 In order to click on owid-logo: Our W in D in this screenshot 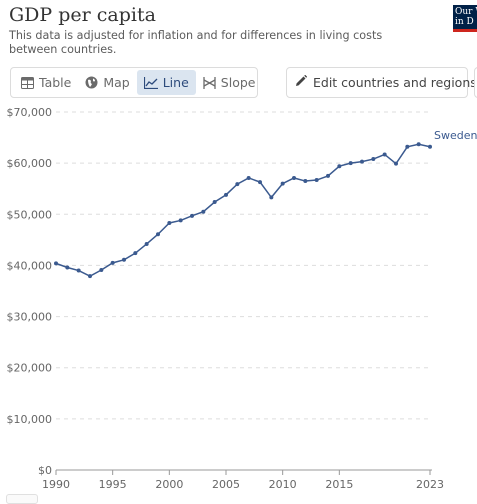, I will do `click(465, 18)`.